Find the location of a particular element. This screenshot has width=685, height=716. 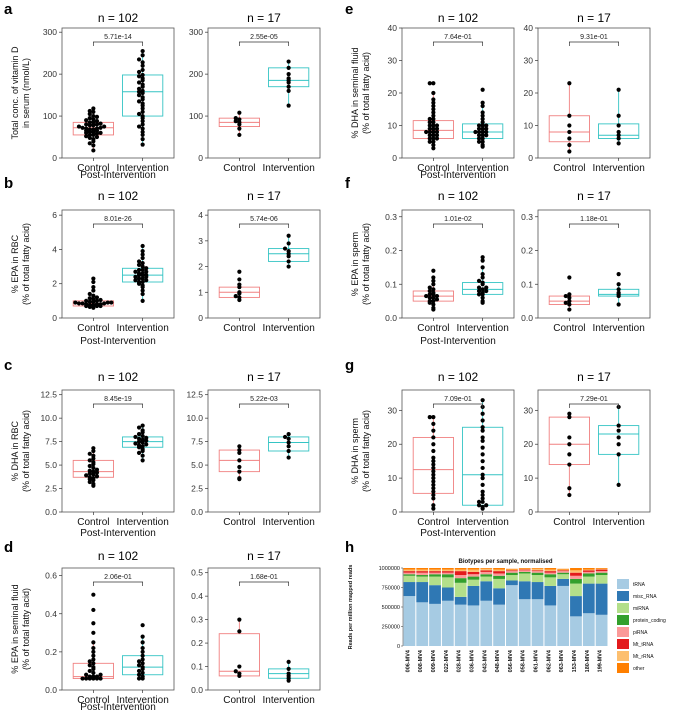

y-tick-label: 12.5 is located at coordinates (194, 395).